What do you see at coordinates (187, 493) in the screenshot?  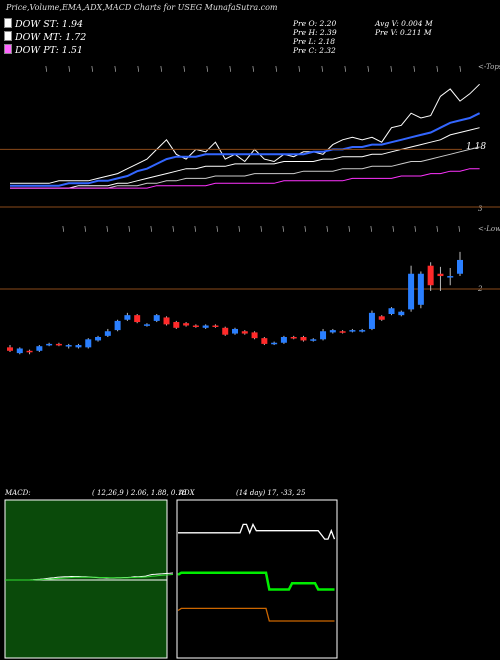 I see `adx-title: ADX` at bounding box center [187, 493].